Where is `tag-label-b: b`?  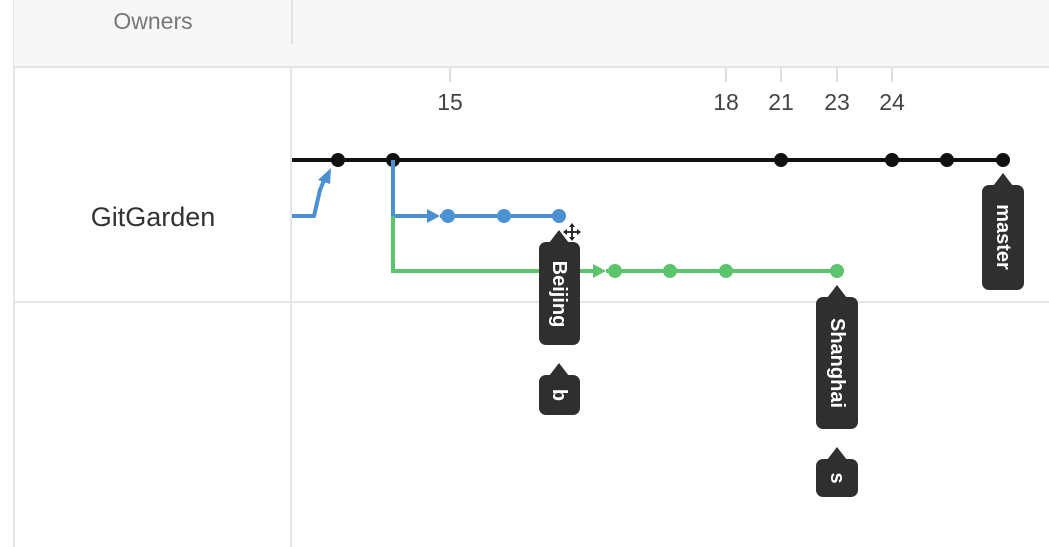 tag-label-b: b is located at coordinates (559, 395).